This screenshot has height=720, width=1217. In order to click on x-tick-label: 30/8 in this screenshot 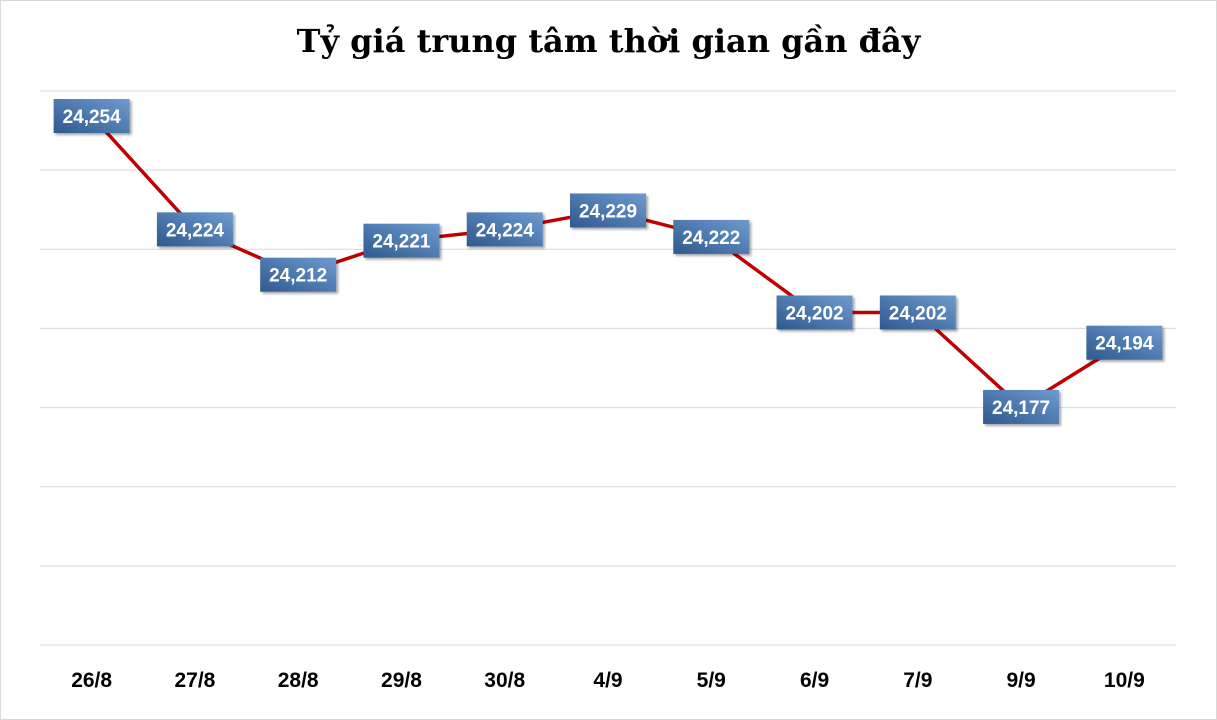, I will do `click(504, 680)`.